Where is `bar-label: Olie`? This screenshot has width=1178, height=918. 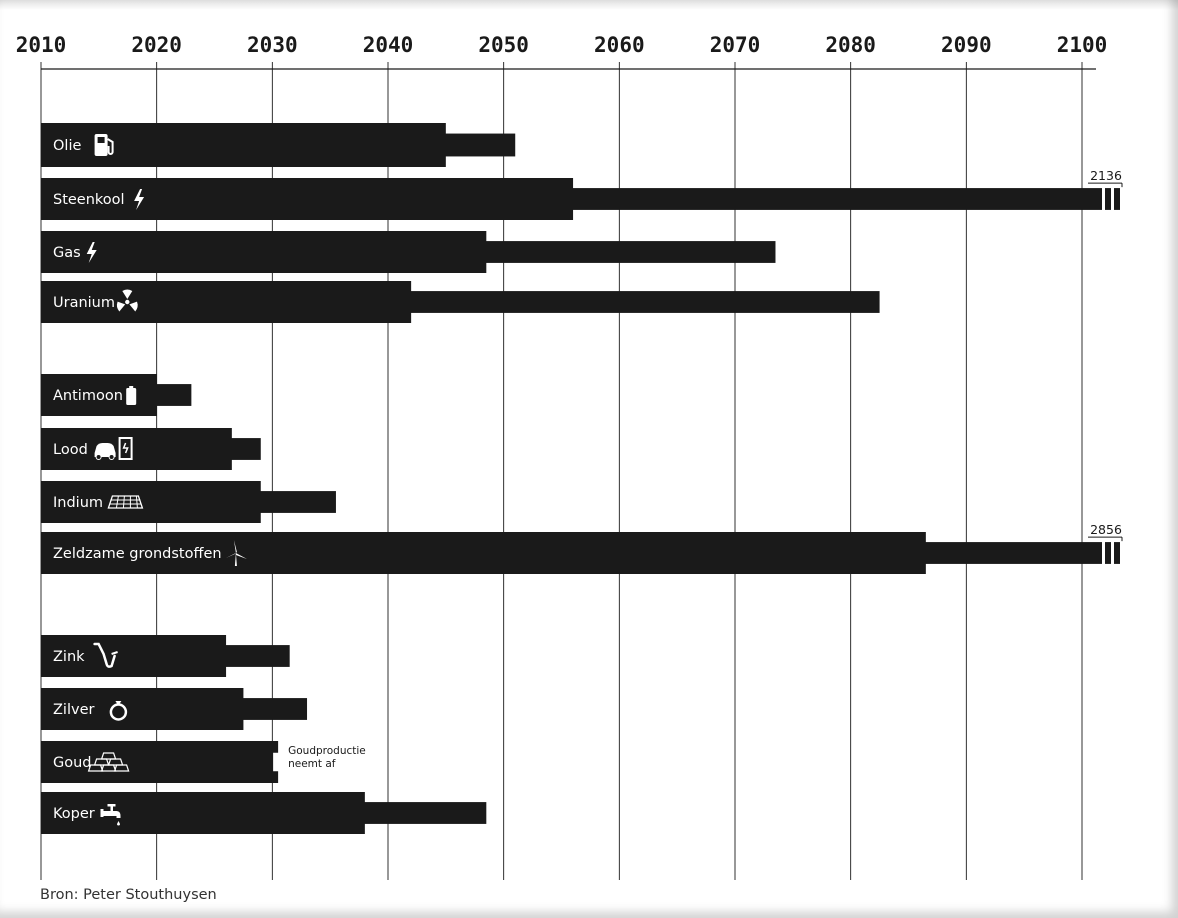 bar-label: Olie is located at coordinates (67, 146).